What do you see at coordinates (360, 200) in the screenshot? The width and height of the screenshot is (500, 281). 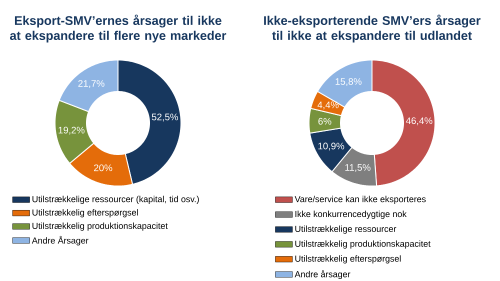 I see `legend-label: Vare/service kan ikke eksporteres` at bounding box center [360, 200].